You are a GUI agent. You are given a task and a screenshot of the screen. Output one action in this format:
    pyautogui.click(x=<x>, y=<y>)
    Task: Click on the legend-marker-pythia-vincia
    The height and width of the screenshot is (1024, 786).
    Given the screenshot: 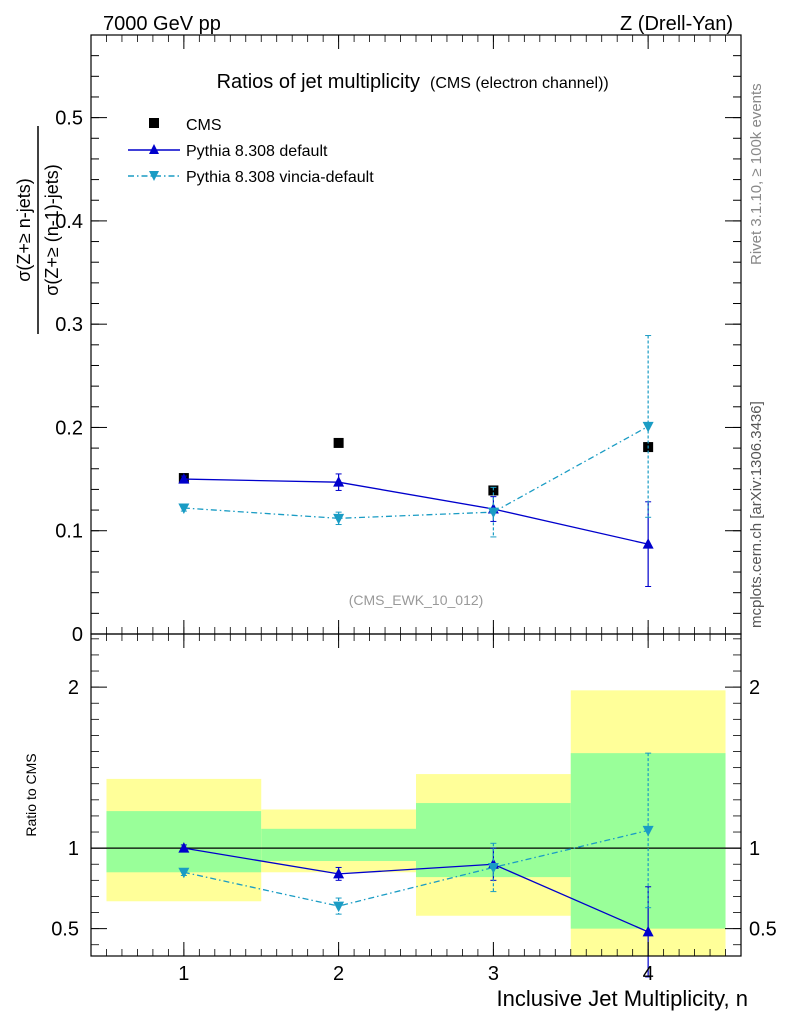 What is the action you would take?
    pyautogui.click(x=154, y=176)
    